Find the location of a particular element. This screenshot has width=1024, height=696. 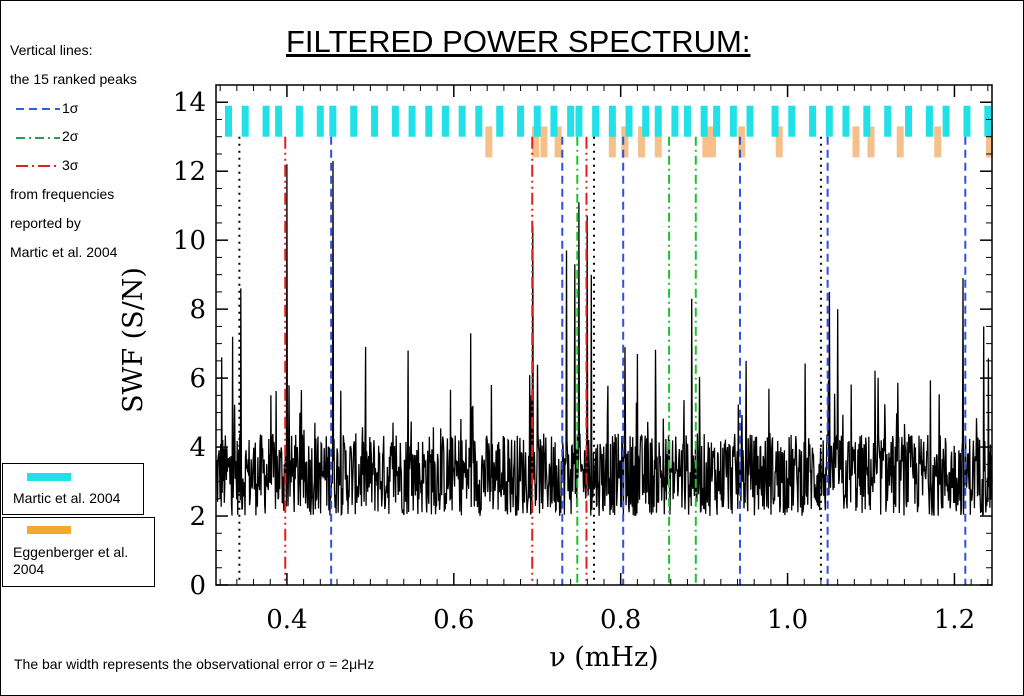

y-axis-label: SWF (S/N) is located at coordinates (133, 340).